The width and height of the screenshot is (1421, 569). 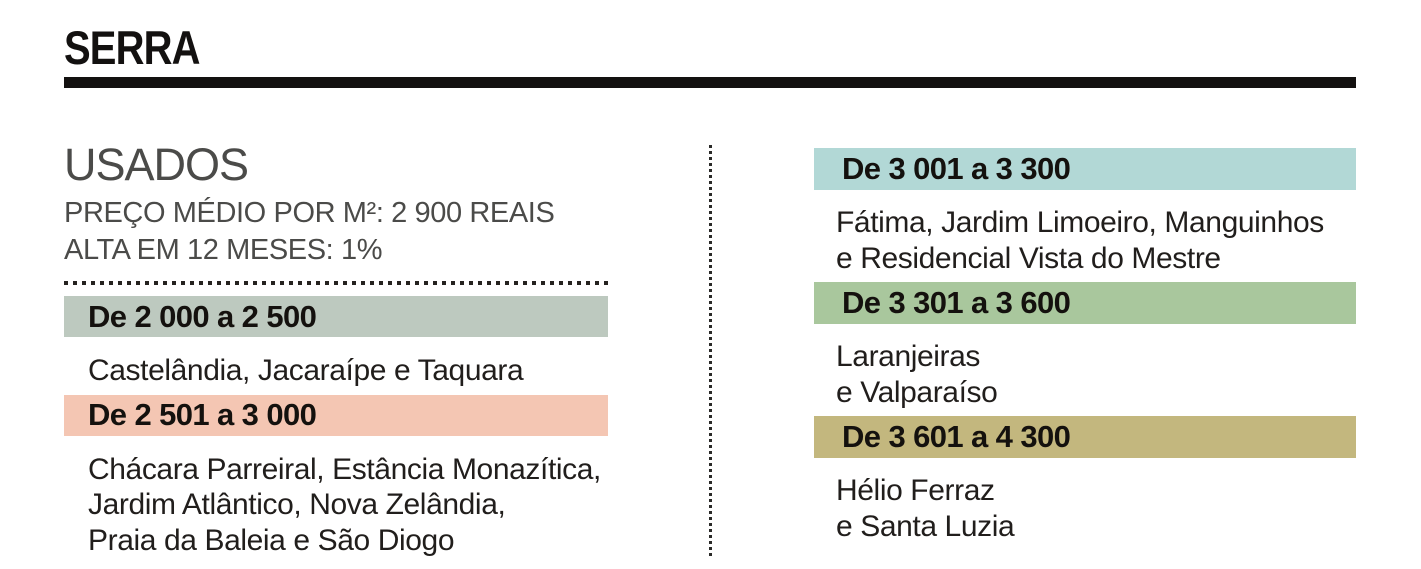 What do you see at coordinates (336, 283) in the screenshot?
I see `dotted-rule` at bounding box center [336, 283].